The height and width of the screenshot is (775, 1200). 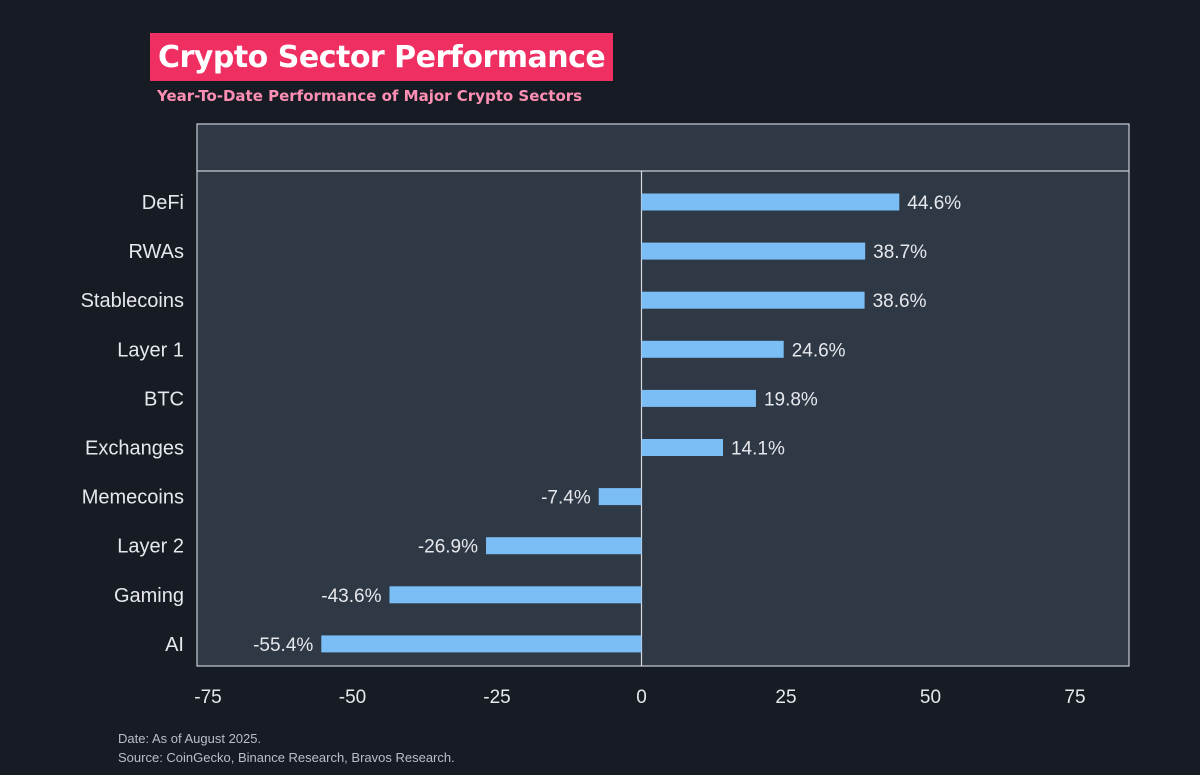 What do you see at coordinates (496, 697) in the screenshot?
I see `x-tick-label: -25` at bounding box center [496, 697].